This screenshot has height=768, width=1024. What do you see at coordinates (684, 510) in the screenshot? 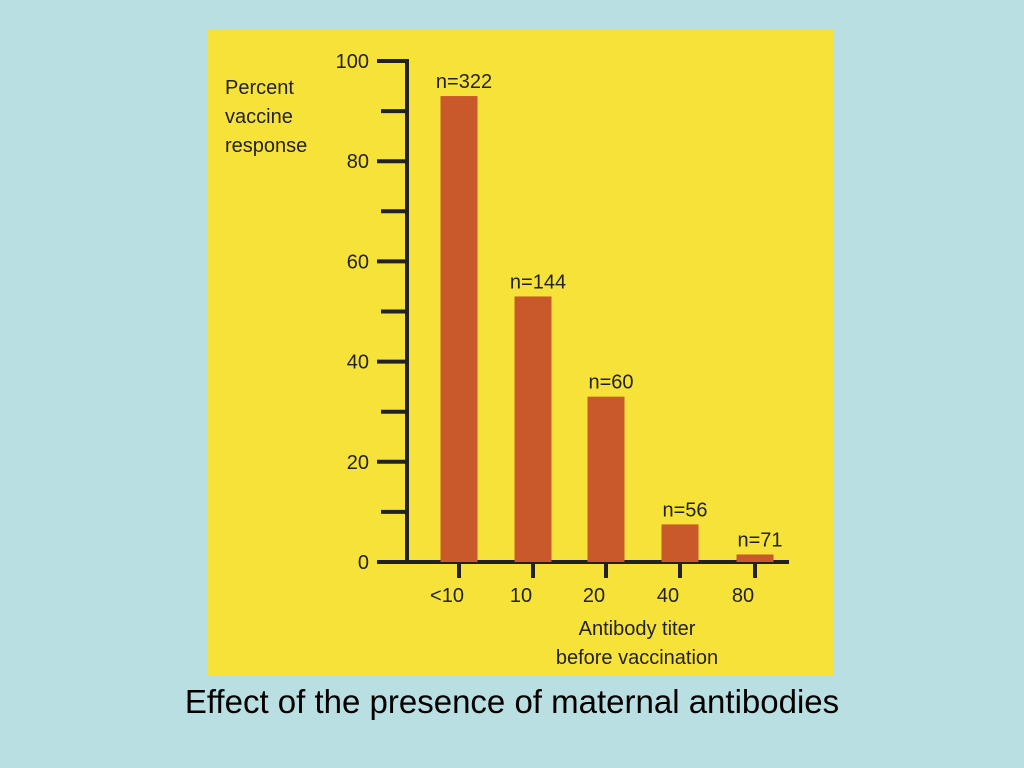
I see `data-label: n=56` at bounding box center [684, 510].